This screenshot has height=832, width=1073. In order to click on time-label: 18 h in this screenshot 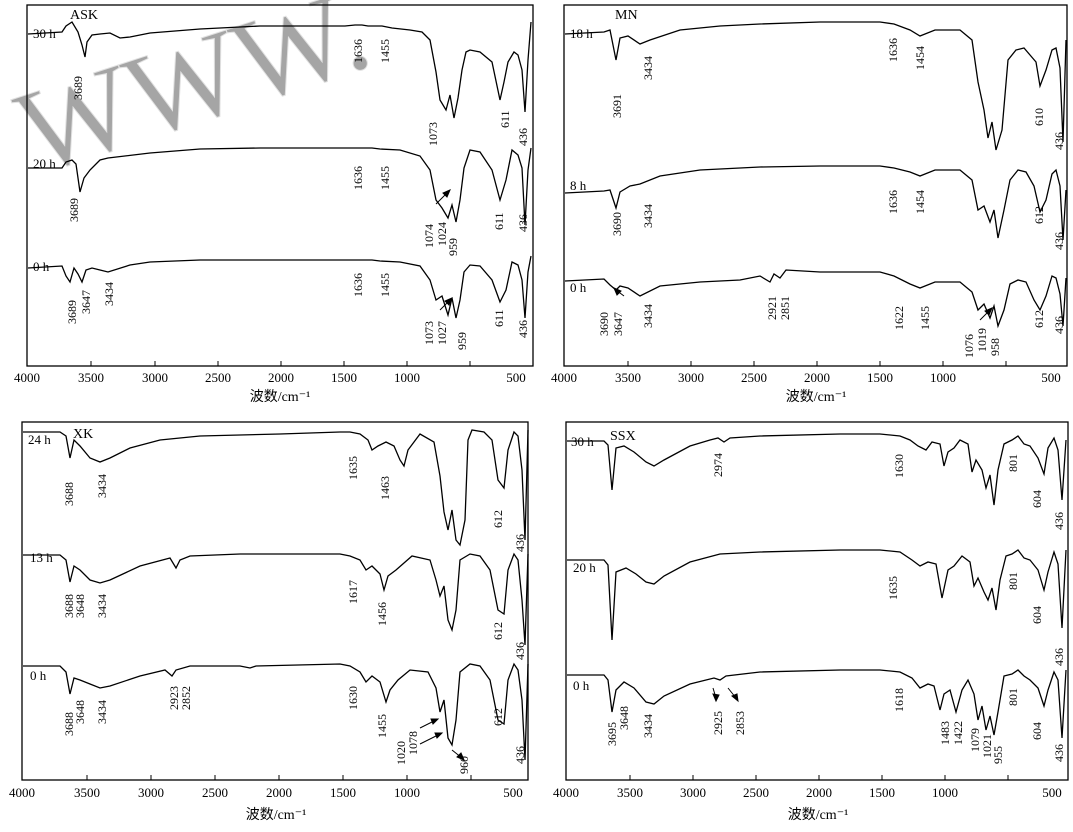, I will do `click(581, 33)`.